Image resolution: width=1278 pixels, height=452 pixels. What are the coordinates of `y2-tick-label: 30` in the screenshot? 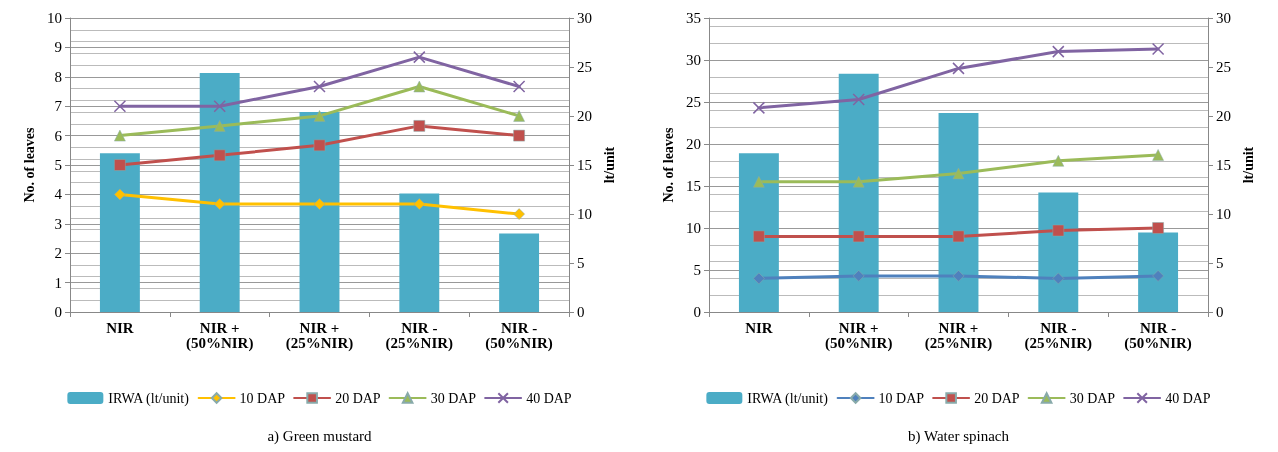 It's located at (1223, 18).